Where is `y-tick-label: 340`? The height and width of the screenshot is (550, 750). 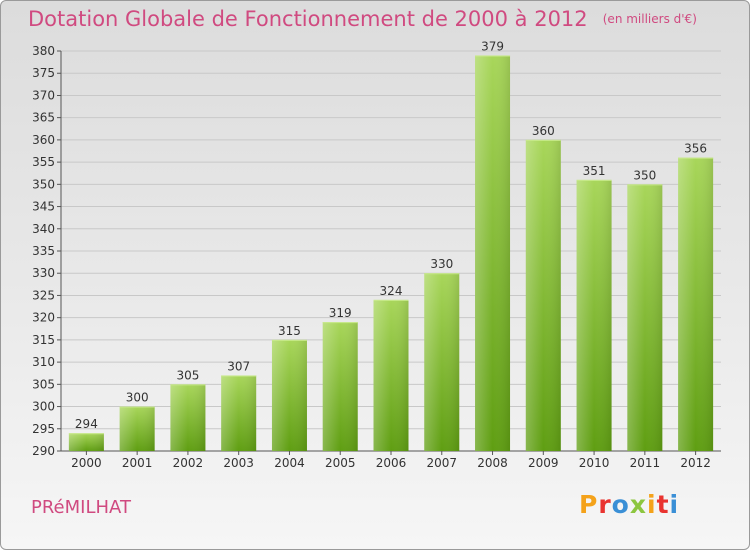 y-tick-label: 340 is located at coordinates (43, 229).